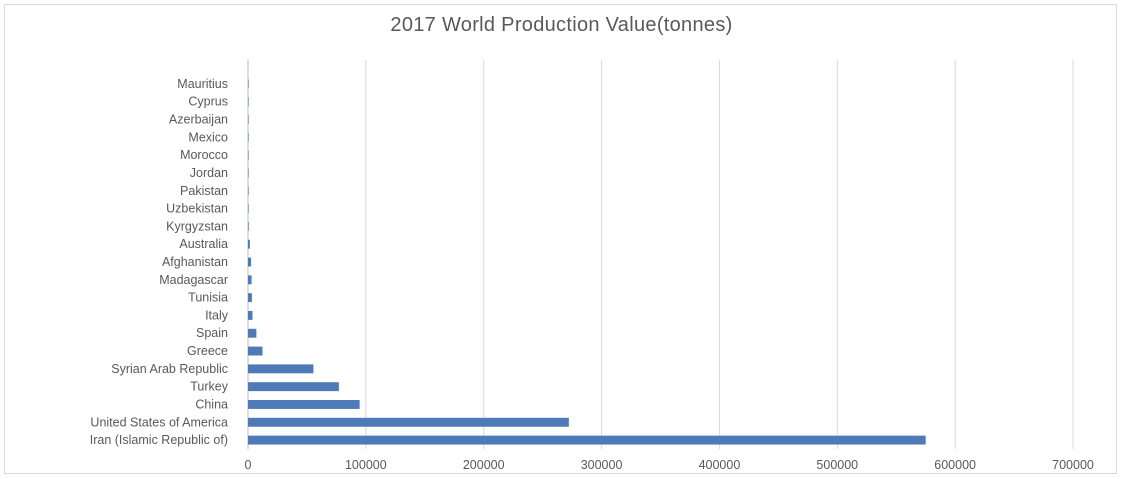  I want to click on category-label: Kyrgyzstan, so click(197, 226).